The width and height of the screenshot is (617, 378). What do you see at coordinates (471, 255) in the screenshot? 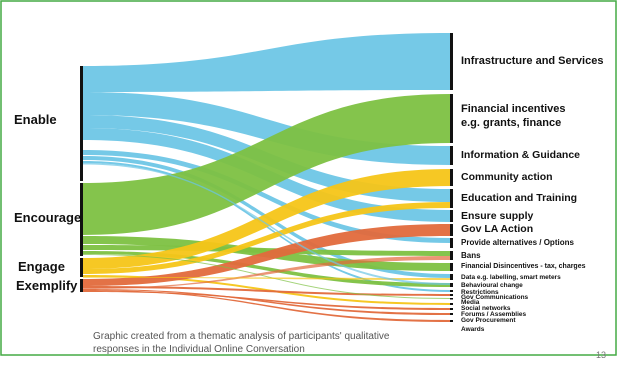
I see `target-label-bans: Bans` at bounding box center [471, 255].